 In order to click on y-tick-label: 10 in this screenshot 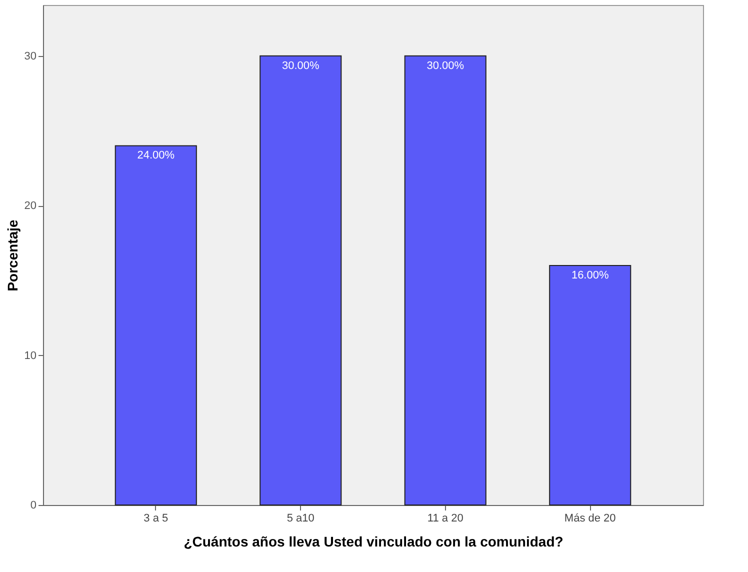, I will do `click(30, 356)`.